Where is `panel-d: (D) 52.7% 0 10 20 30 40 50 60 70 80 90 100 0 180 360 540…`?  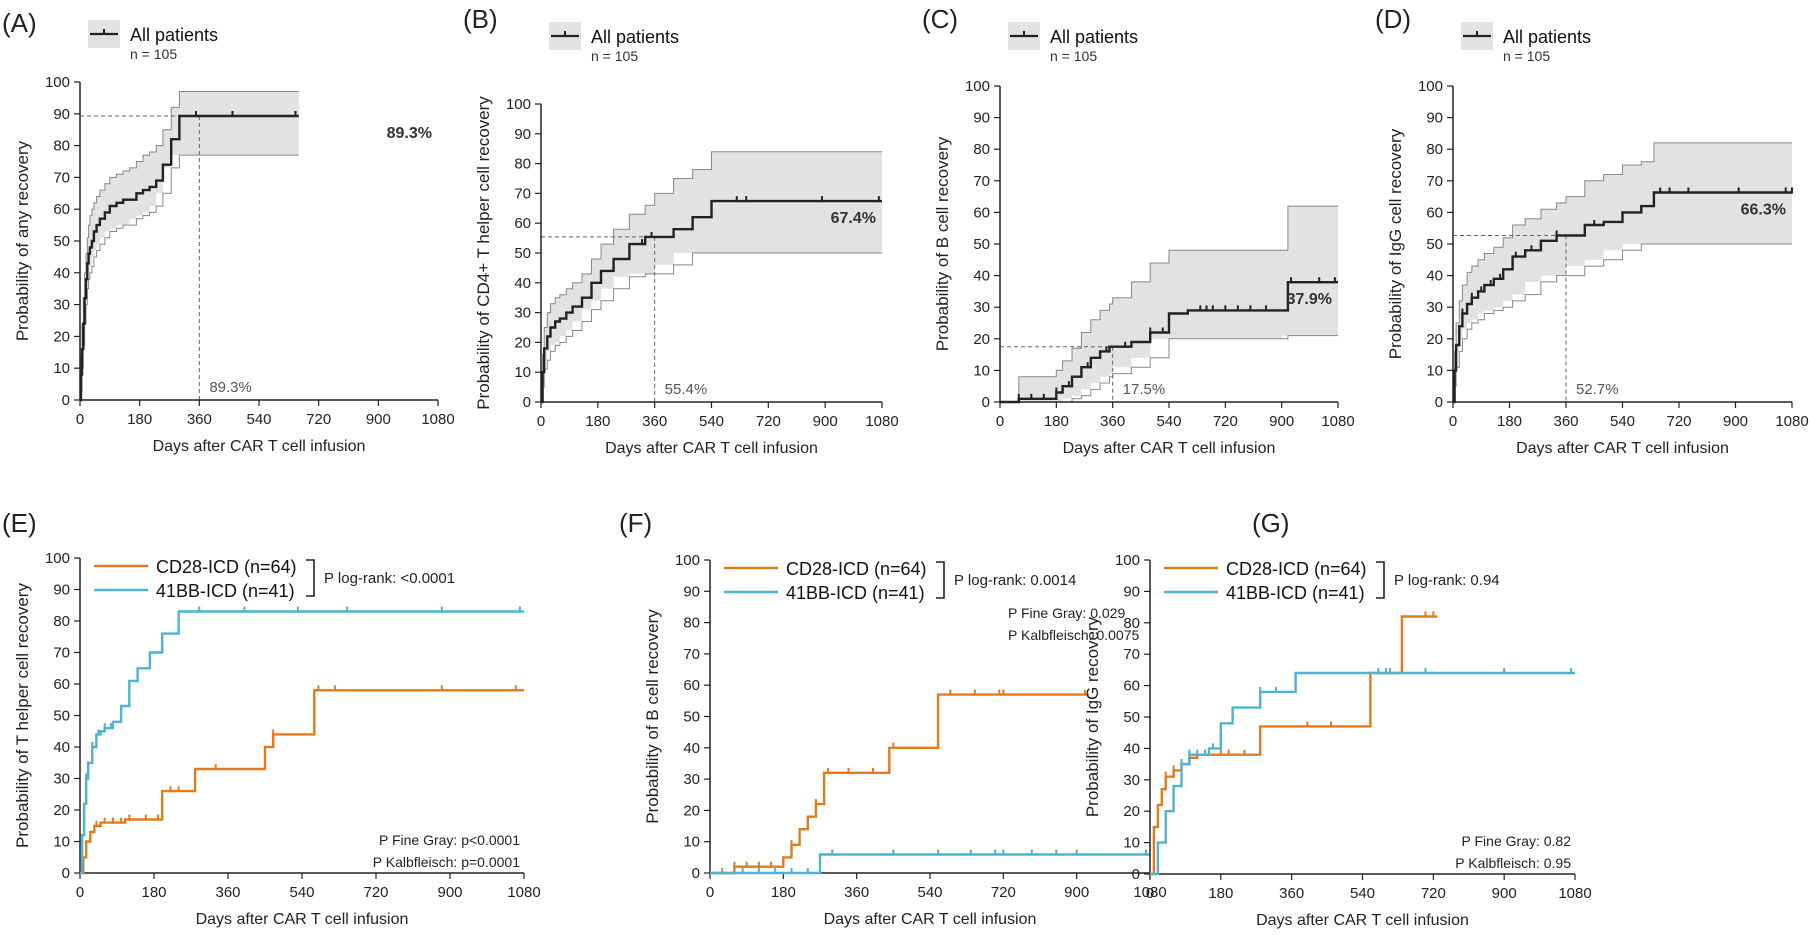
panel-d: (D) 52.7% 0 10 20 30 40 50 60 70 80 90 100 0 180 360 540… is located at coordinates (1592, 230).